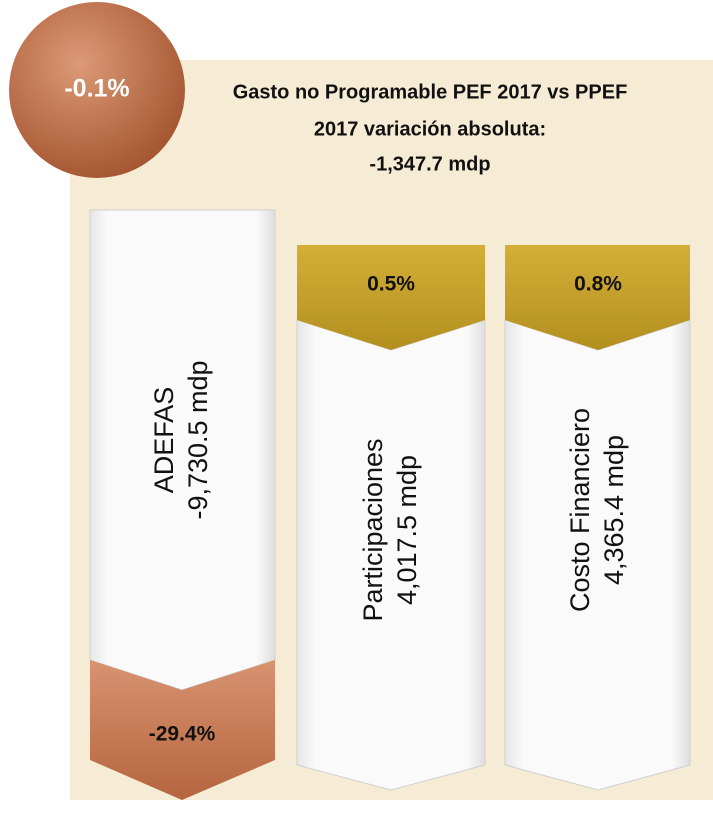 The width and height of the screenshot is (713, 815). What do you see at coordinates (429, 164) in the screenshot?
I see `title-line: -1,347.7 mdp` at bounding box center [429, 164].